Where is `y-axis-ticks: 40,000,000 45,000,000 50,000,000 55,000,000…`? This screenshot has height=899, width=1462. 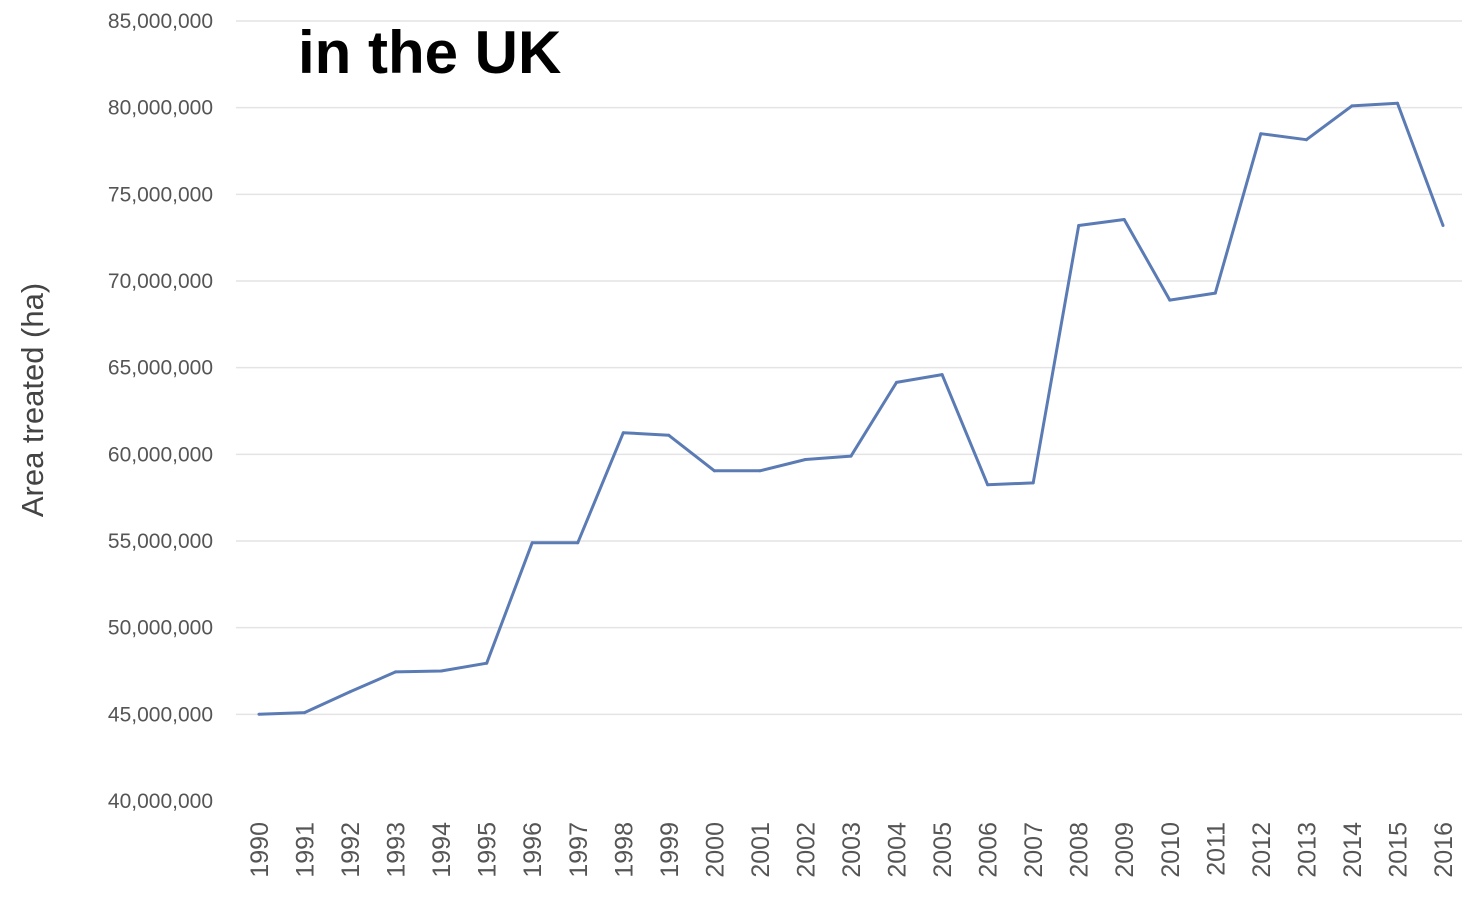 y-axis-ticks: 40,000,000 45,000,000 50,000,000 55,000,000… is located at coordinates (160, 411).